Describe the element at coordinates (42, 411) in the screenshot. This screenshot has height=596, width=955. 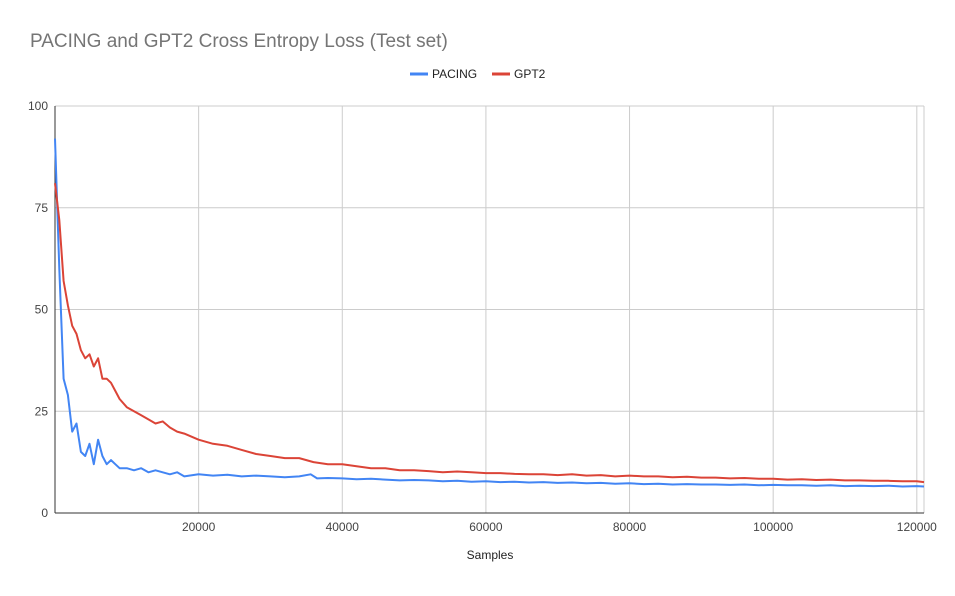
I see `y-tick-label: 25` at that location.